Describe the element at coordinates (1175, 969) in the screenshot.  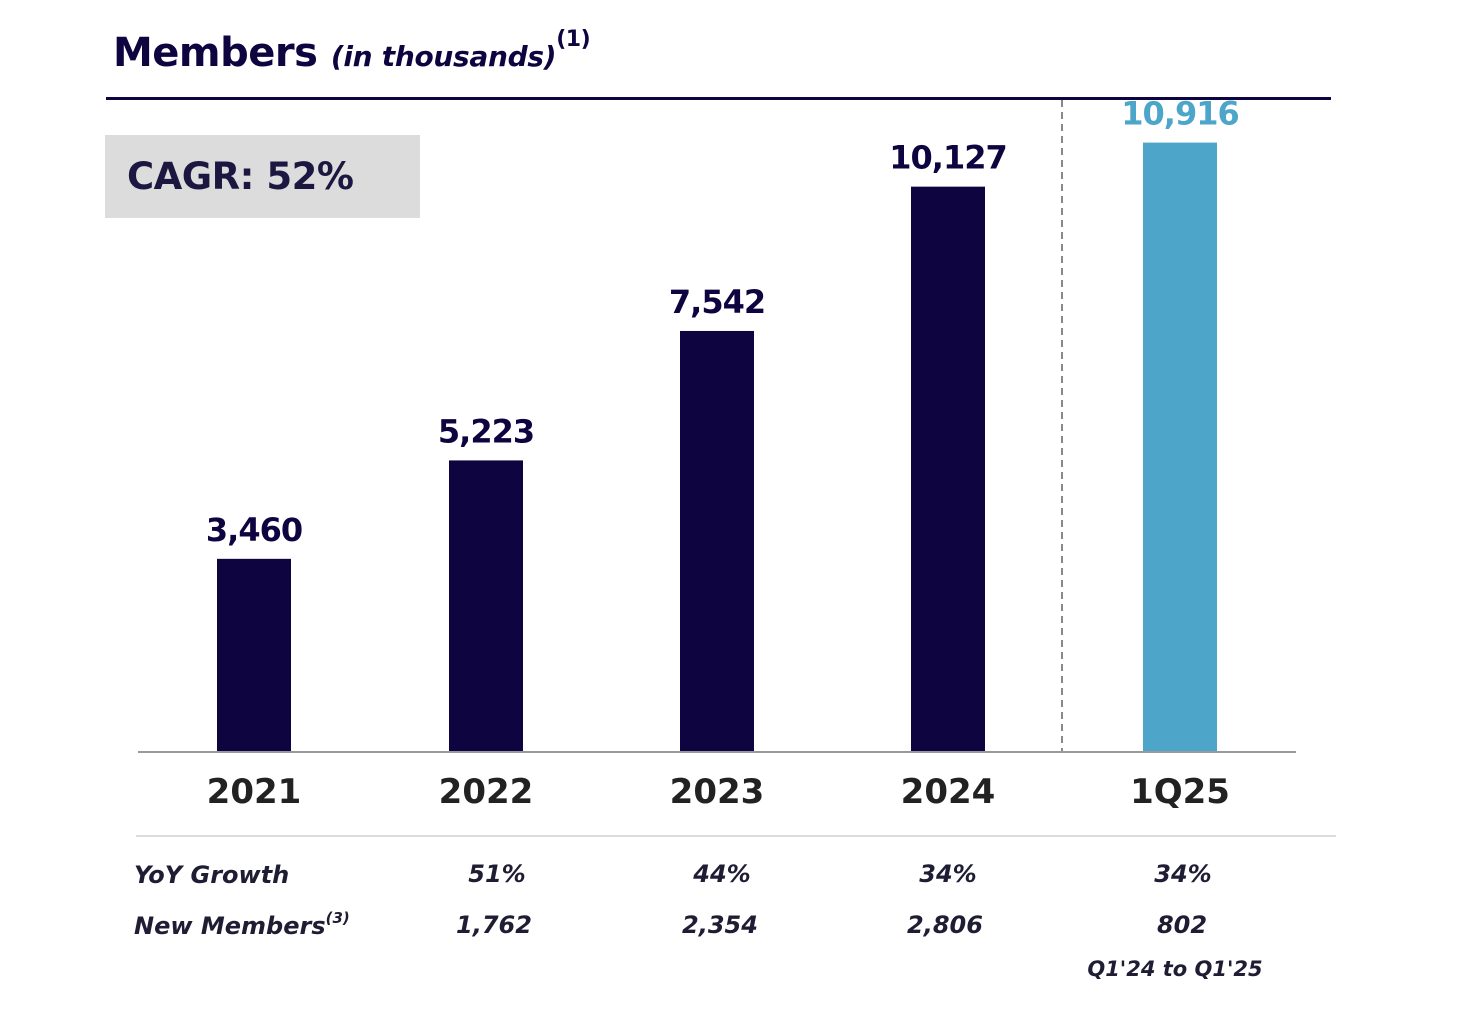
I see `period-note: Q1'24 to Q1'25` at that location.